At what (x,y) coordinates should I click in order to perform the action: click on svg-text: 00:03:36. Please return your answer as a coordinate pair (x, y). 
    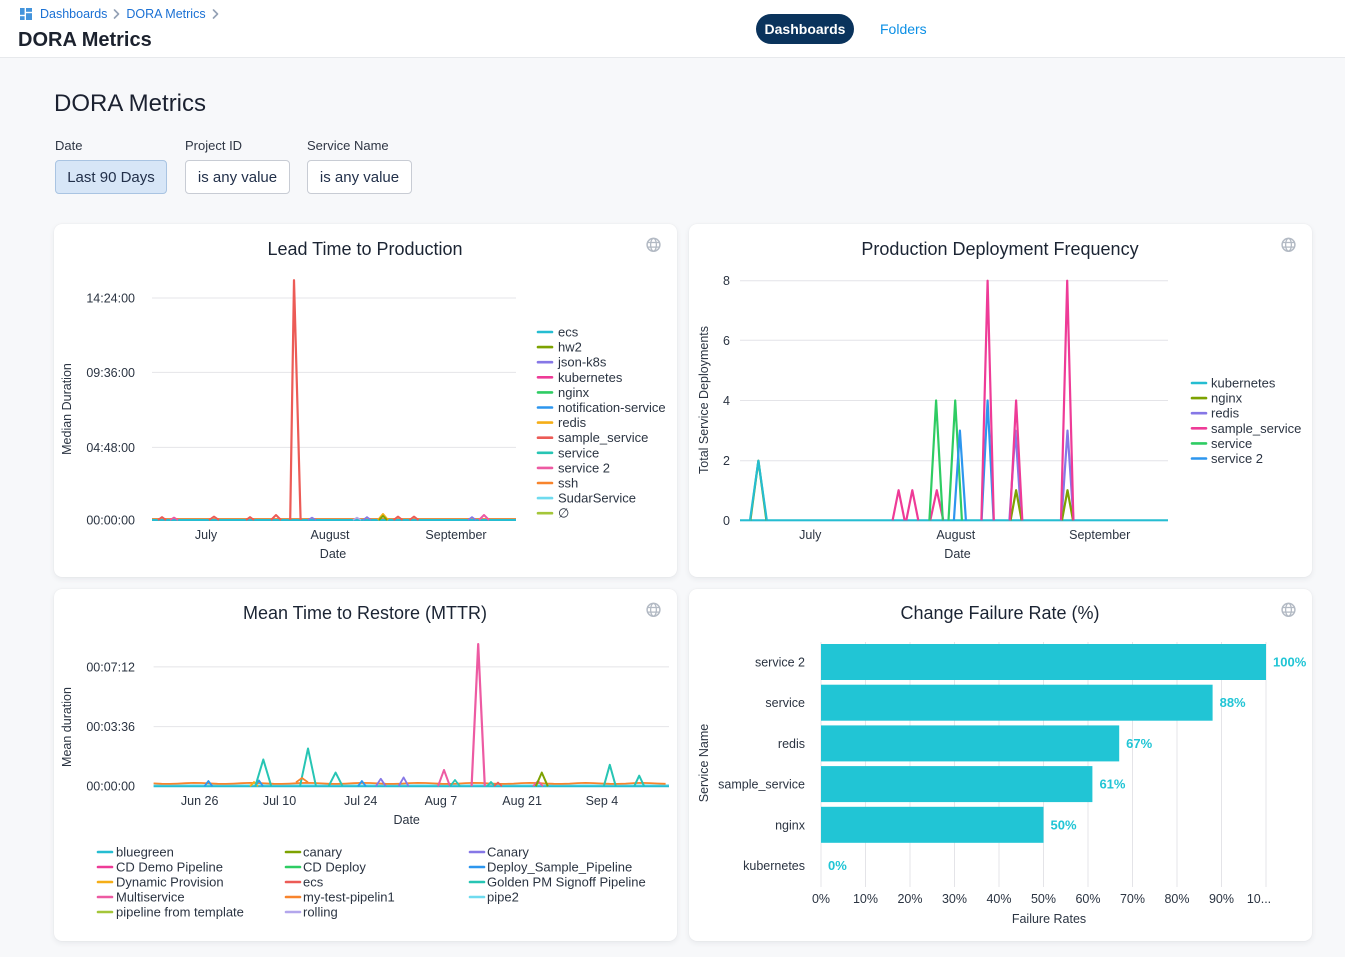
    Looking at the image, I should click on (110, 727).